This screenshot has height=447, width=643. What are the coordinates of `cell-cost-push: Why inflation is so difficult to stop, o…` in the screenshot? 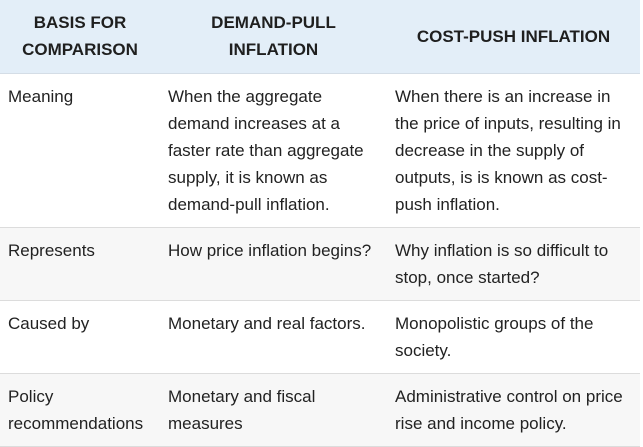 It's located at (513, 264).